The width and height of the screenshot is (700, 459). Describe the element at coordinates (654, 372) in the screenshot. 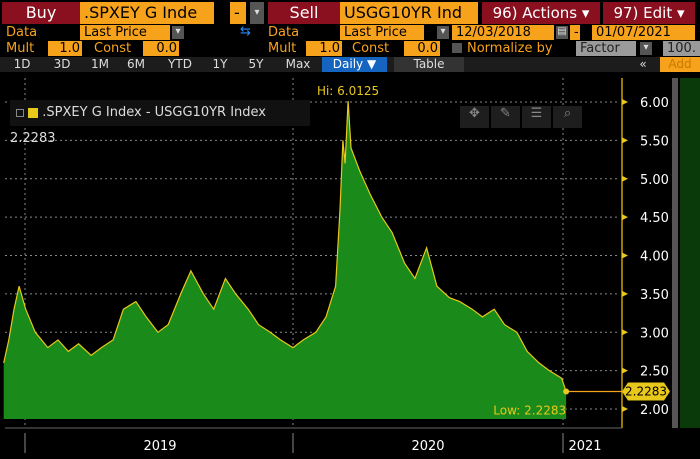

I see `y-tick-label: 2.50` at that location.